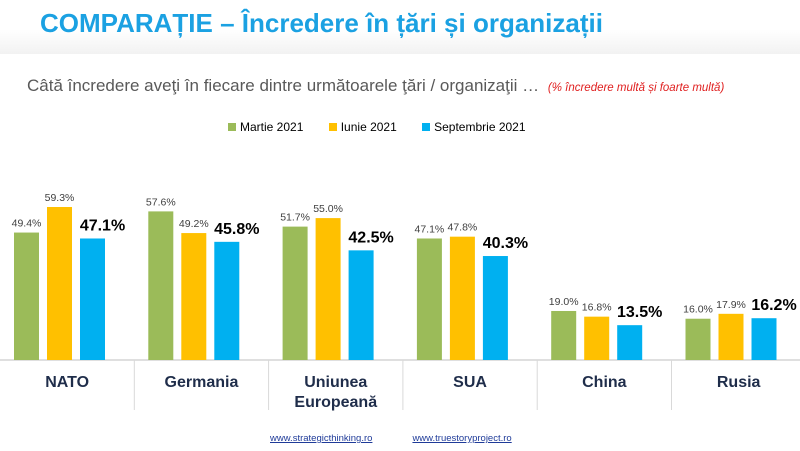 This screenshot has width=800, height=451. What do you see at coordinates (731, 305) in the screenshot?
I see `data-label: 17.9%` at bounding box center [731, 305].